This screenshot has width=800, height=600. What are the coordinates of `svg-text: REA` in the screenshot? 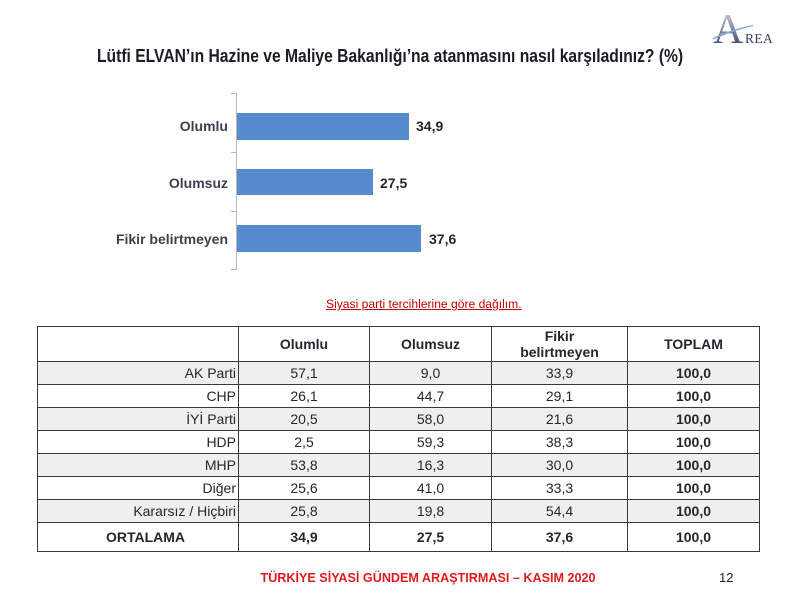 It's located at (759, 38).